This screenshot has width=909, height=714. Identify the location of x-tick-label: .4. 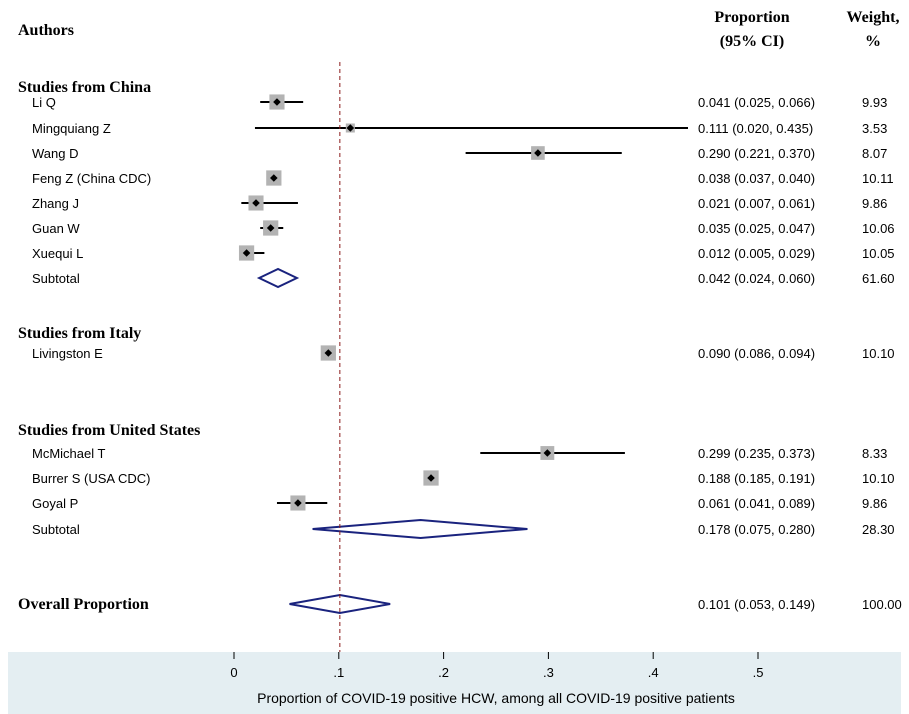
(653, 672).